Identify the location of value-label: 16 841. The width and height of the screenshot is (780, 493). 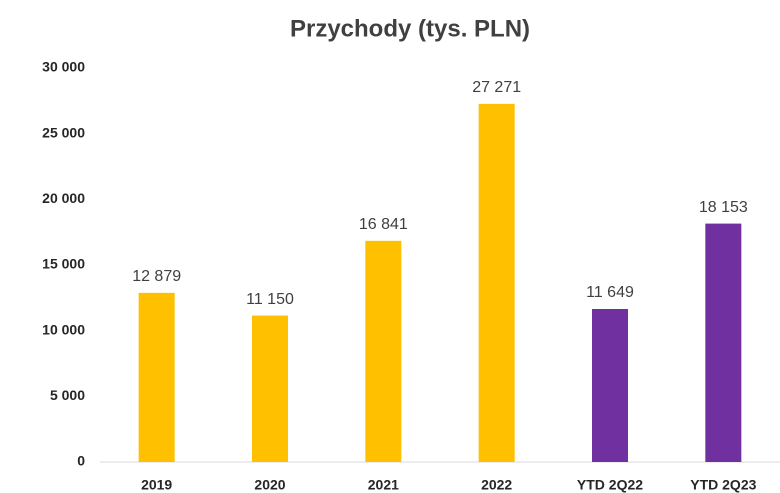
(383, 224).